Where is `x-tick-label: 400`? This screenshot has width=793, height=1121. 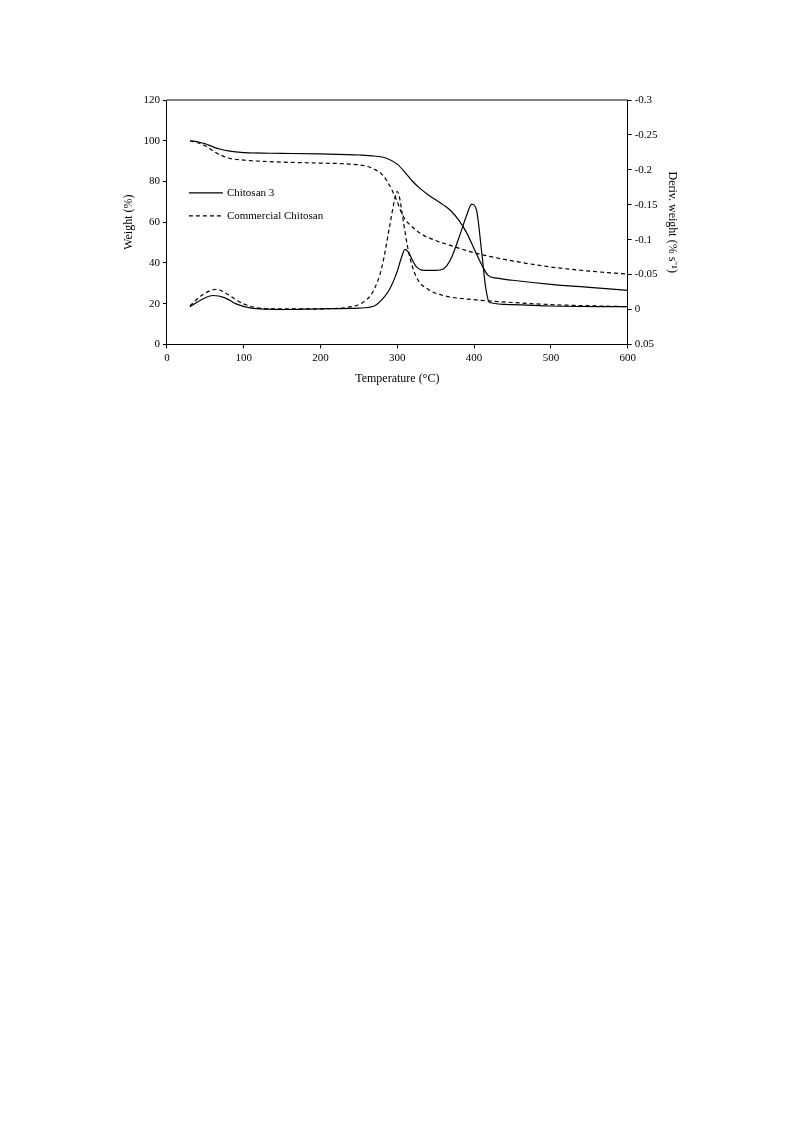 x-tick-label: 400 is located at coordinates (474, 356).